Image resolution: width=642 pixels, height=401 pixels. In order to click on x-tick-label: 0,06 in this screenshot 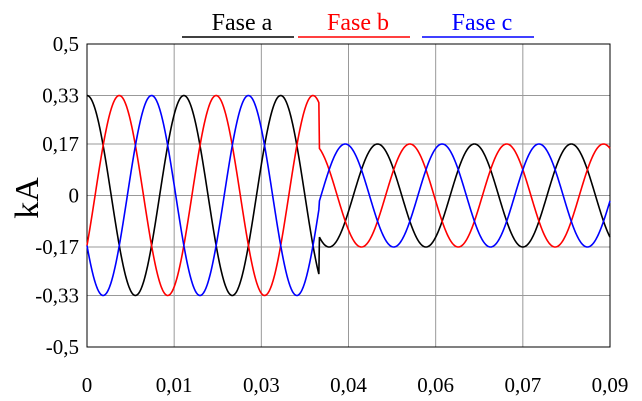, I will do `click(435, 385)`.